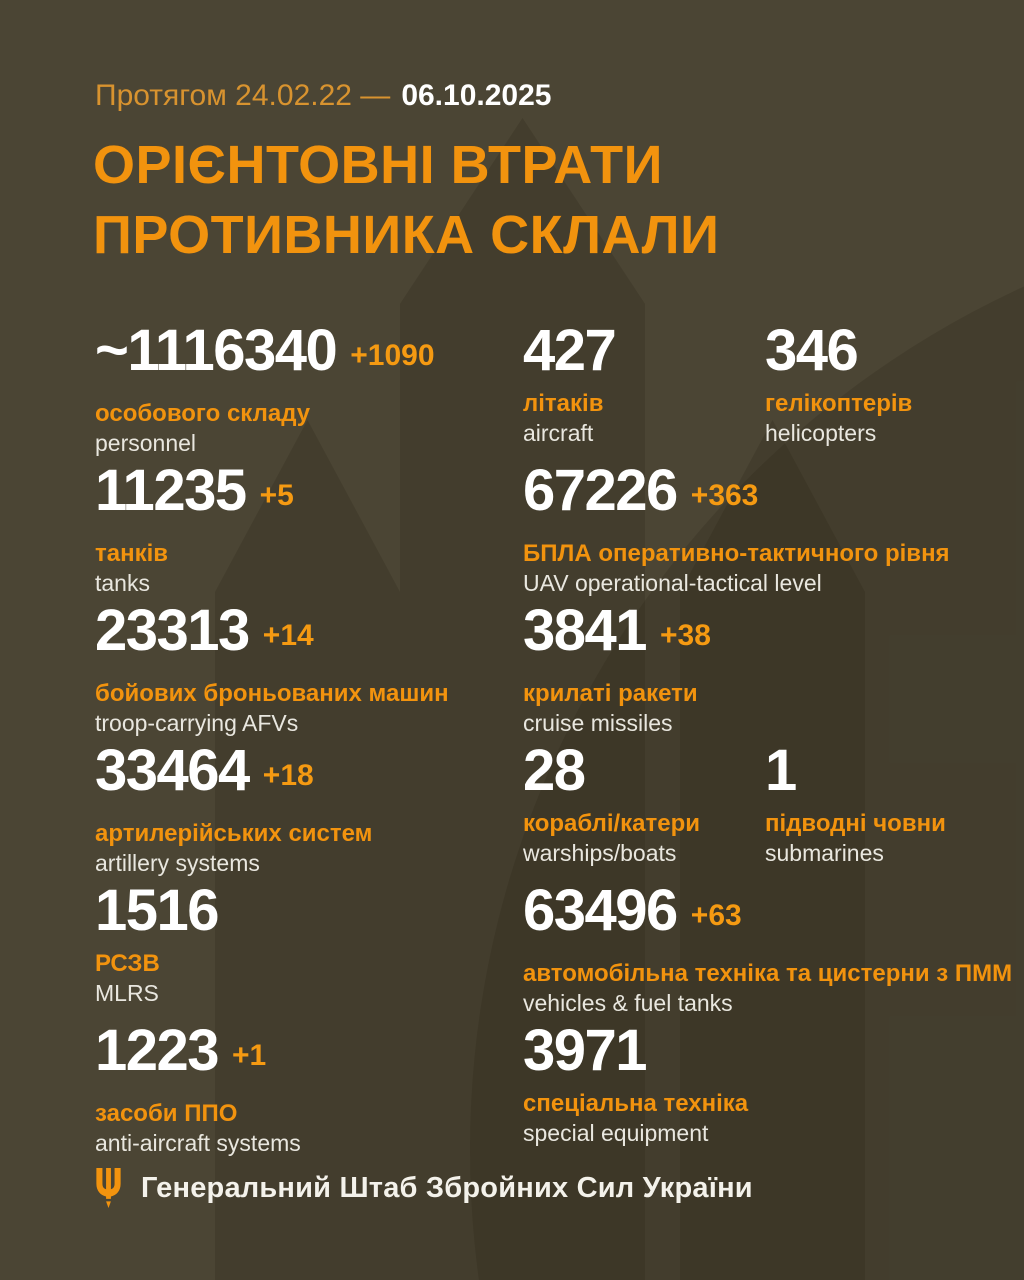 This screenshot has width=1024, height=1280. Describe the element at coordinates (378, 165) in the screenshot. I see `title-line-1: ОРІЄНТОВНІ ВТРАТИ` at that location.